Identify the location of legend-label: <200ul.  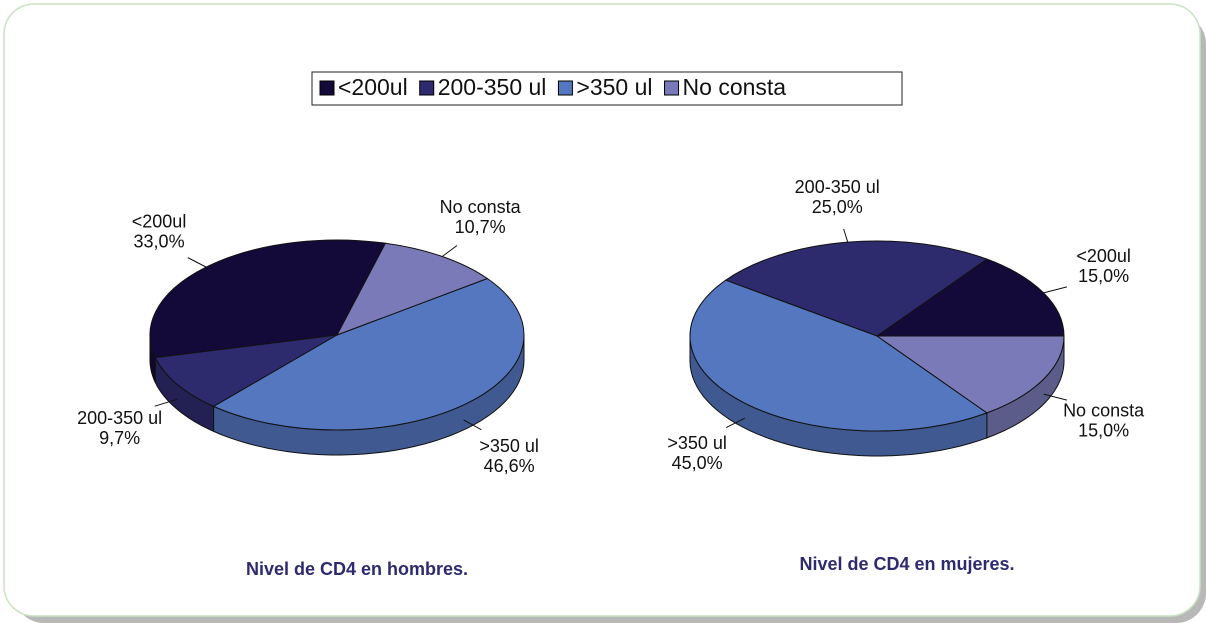
(373, 87).